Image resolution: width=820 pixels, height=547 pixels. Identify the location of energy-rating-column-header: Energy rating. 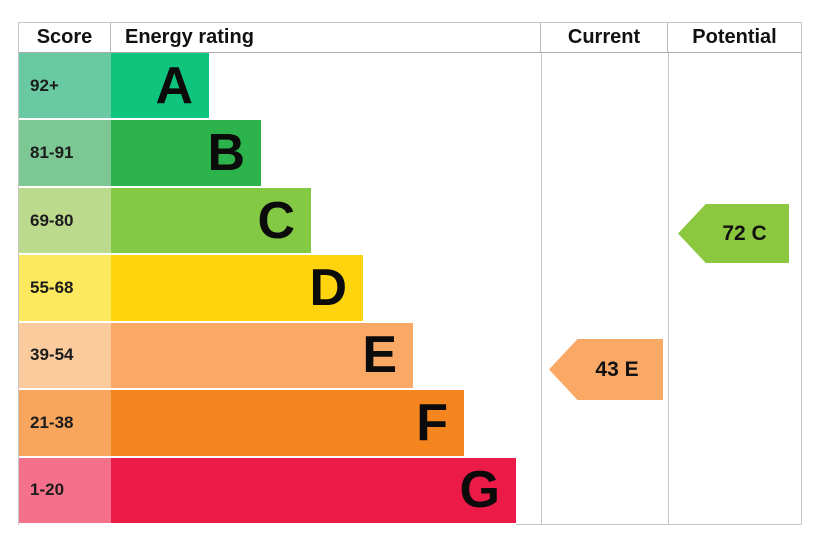
(326, 37).